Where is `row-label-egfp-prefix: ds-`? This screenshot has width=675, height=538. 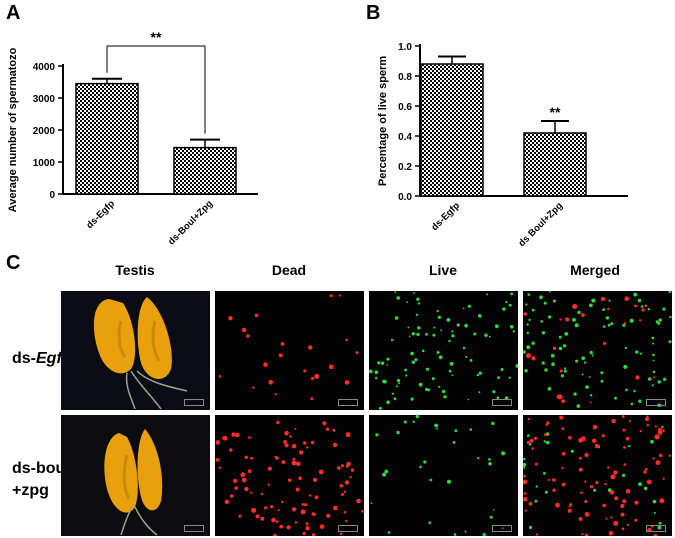 row-label-egfp-prefix: ds- is located at coordinates (24, 358).